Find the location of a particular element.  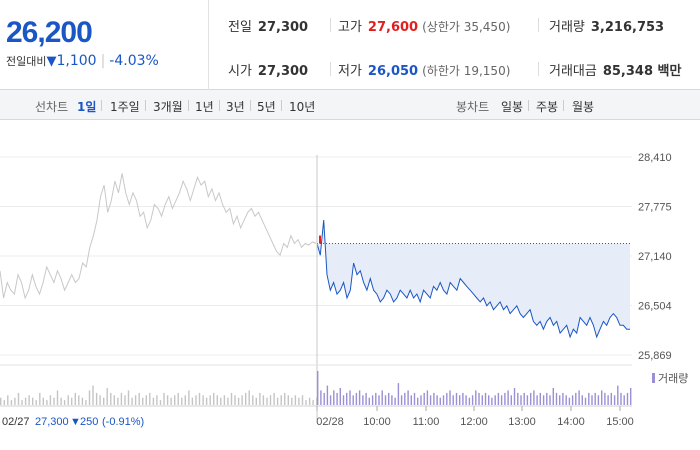

stat-label: 시가 is located at coordinates (240, 71).